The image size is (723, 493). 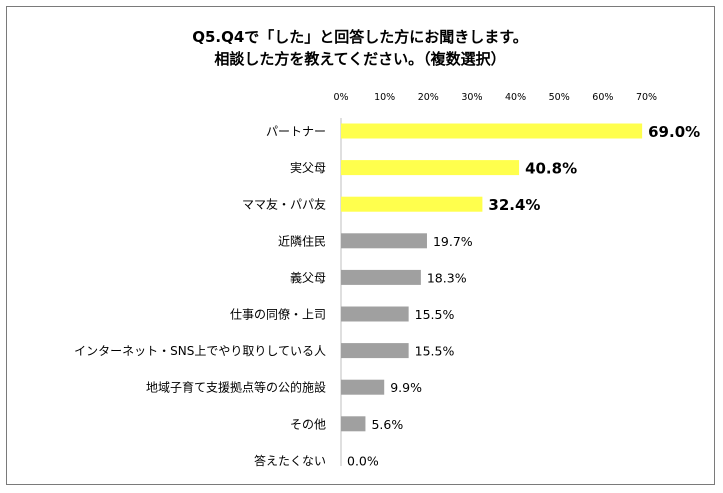 I want to click on value-label: 32.4%, so click(x=514, y=205).